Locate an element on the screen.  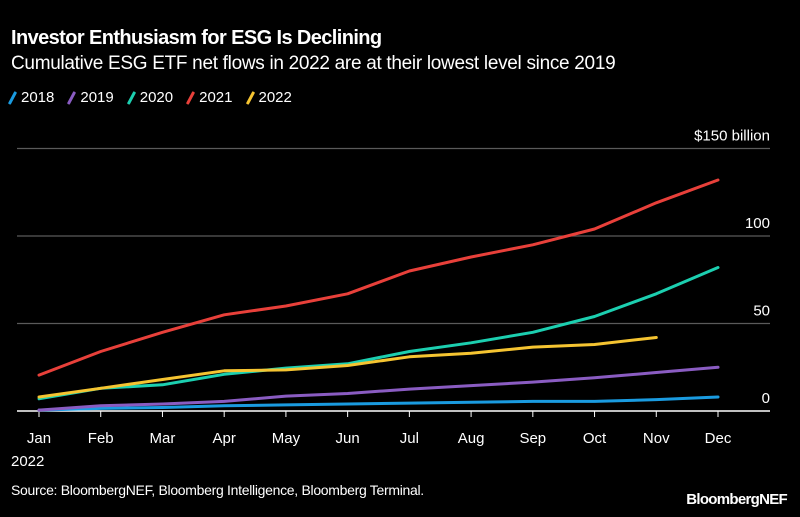
x-tick-label: Sep is located at coordinates (532, 438).